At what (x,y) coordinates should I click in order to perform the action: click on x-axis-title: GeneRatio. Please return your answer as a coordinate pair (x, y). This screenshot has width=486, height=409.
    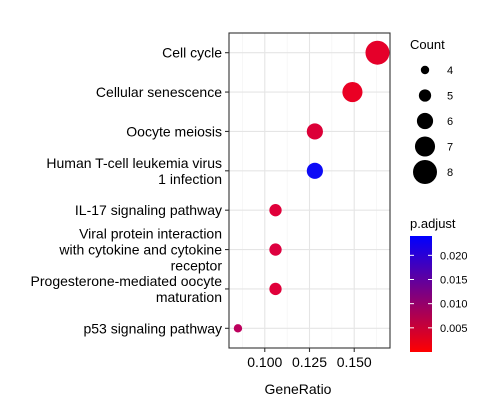
    Looking at the image, I should click on (298, 389).